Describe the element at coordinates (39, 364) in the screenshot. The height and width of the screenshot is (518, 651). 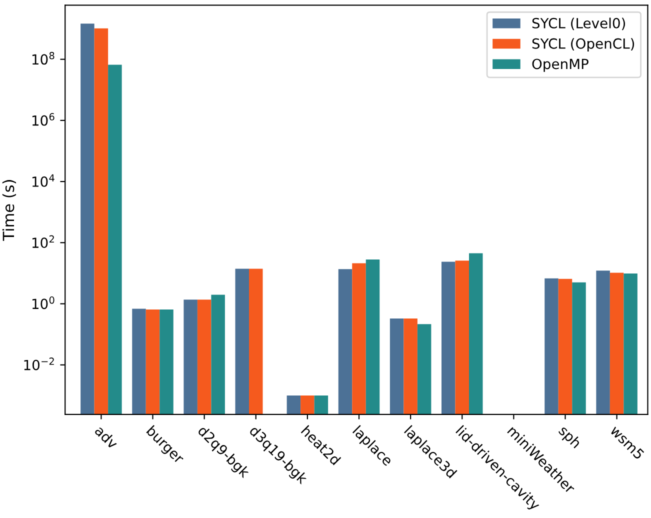
I see `y-tick-label: 10$^{−2}$` at that location.